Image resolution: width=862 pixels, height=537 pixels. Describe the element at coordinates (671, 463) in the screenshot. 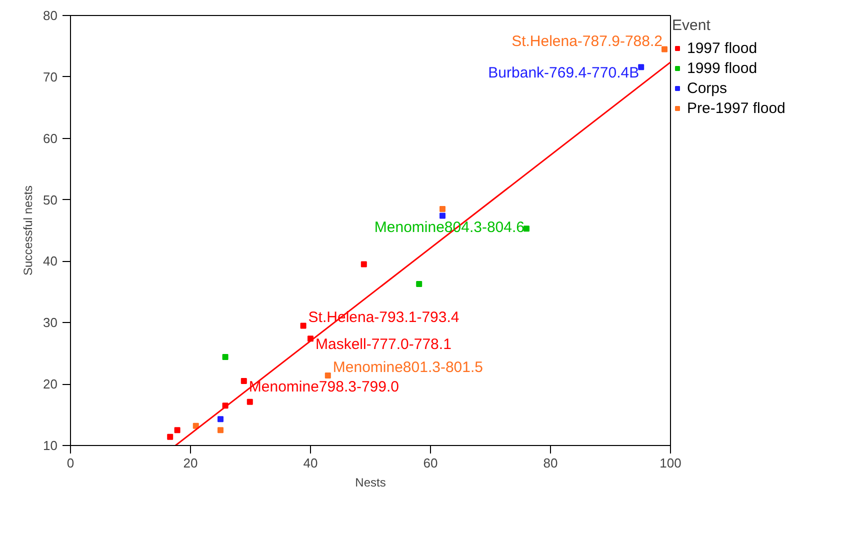

I see `x-tick-label: 100` at that location.